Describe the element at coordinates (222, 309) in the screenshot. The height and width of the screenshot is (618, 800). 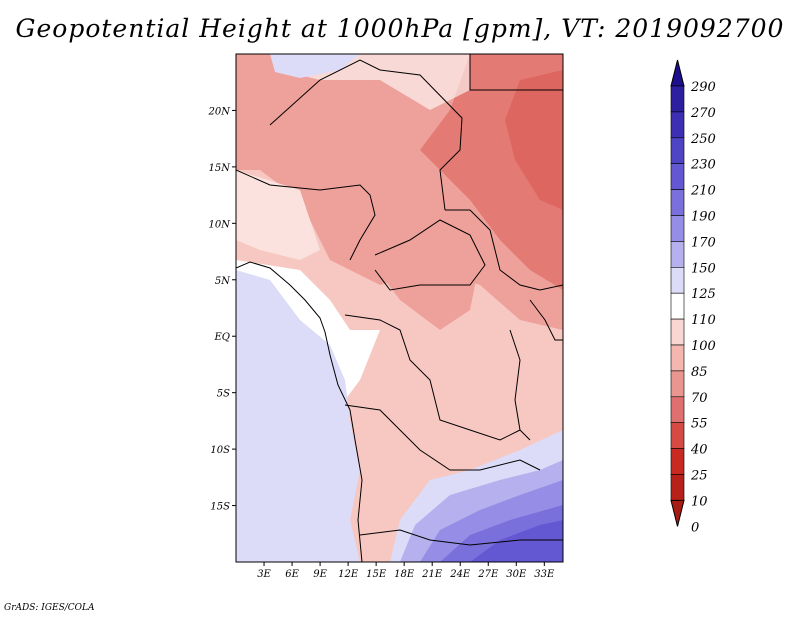
I see `latitude-axis: 20N 15N 10N 5N EQ 5S 10S 15S` at that location.